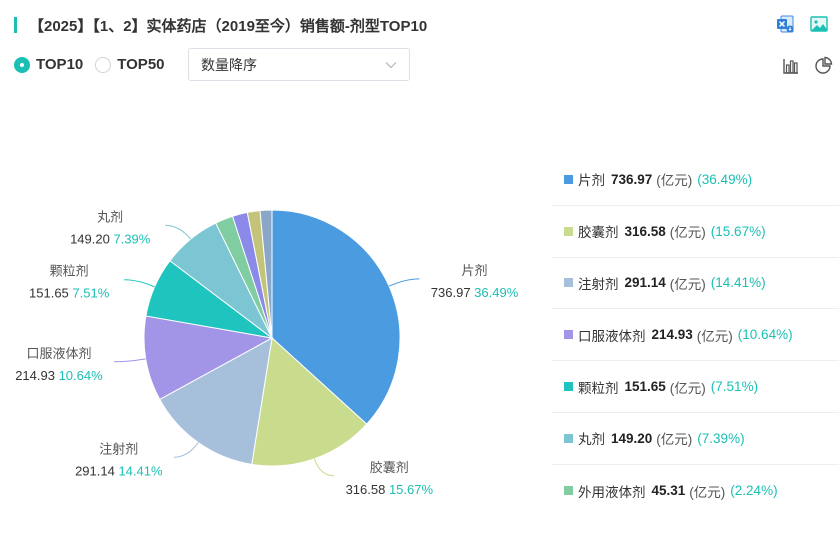 This screenshot has width=839, height=533. I want to click on pie-label-percent: 15.67%, so click(411, 489).